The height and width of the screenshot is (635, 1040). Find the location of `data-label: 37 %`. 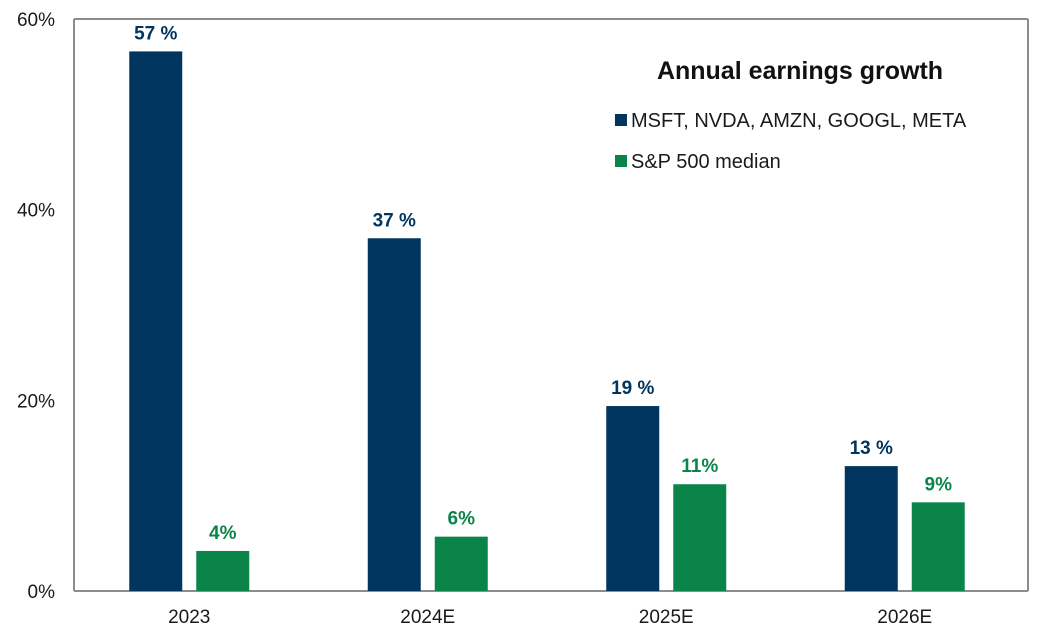

data-label: 37 % is located at coordinates (394, 220).